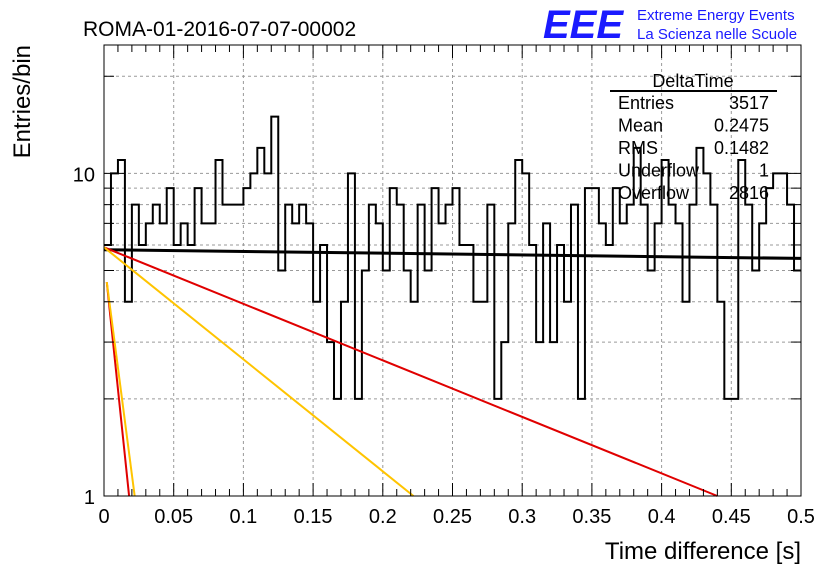 This screenshot has width=836, height=577. I want to click on x-tick-label: 0.5, so click(801, 517).